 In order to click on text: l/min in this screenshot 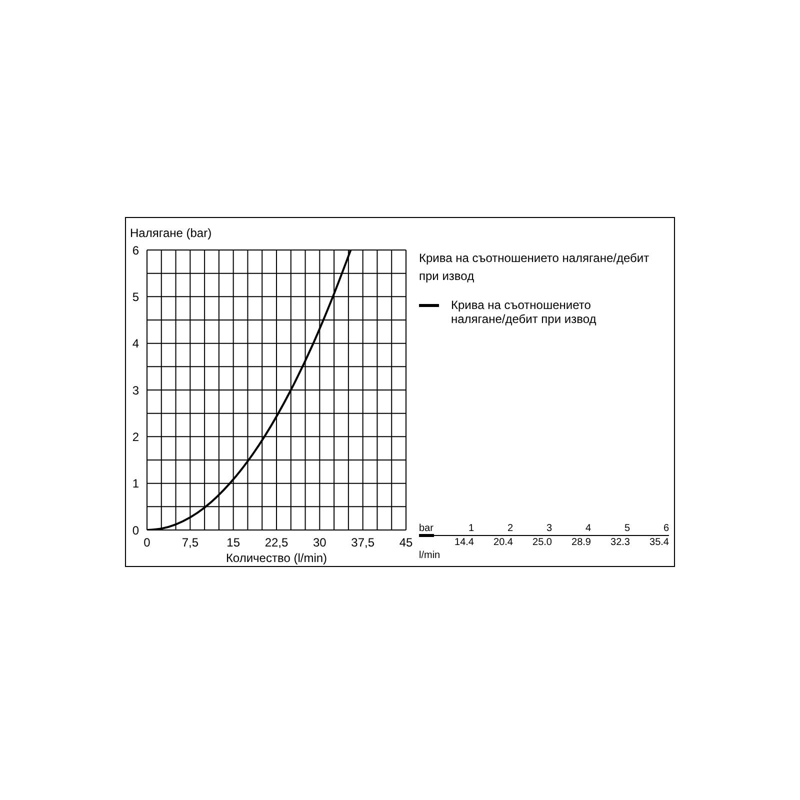, I will do `click(430, 555)`.